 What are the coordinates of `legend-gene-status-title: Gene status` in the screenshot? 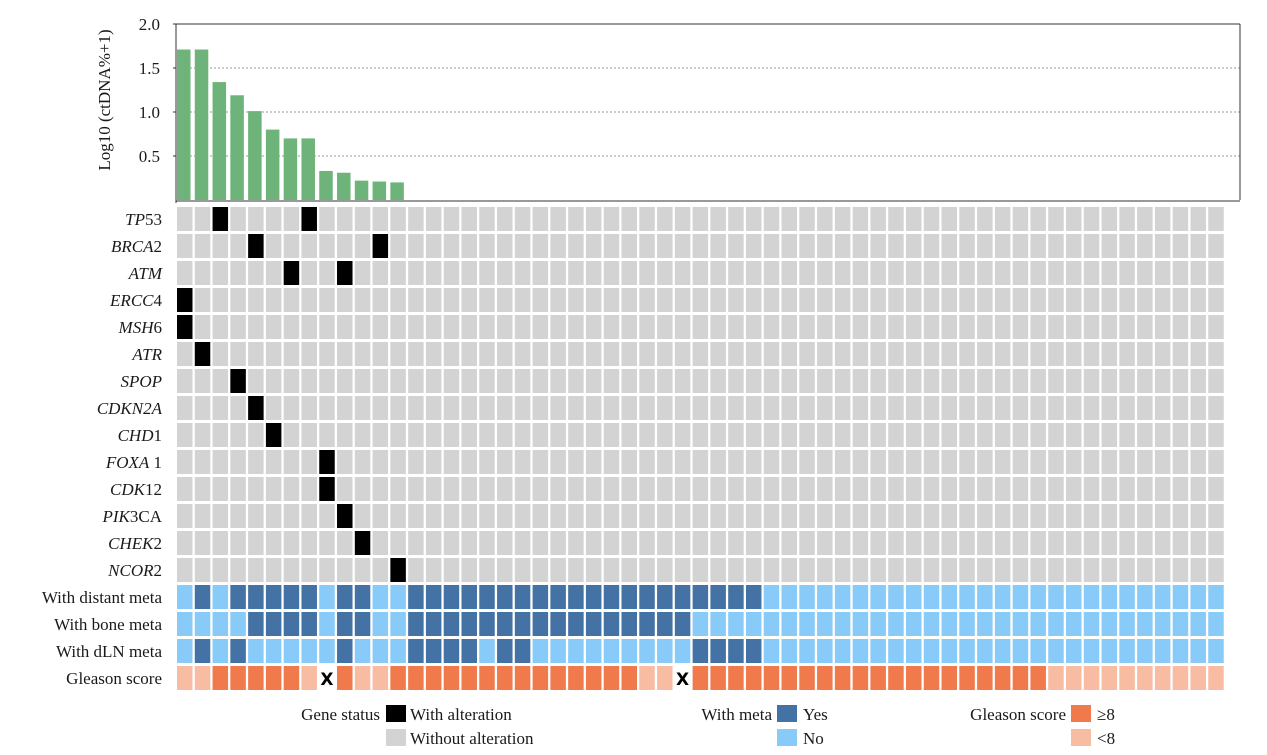 It's located at (340, 714).